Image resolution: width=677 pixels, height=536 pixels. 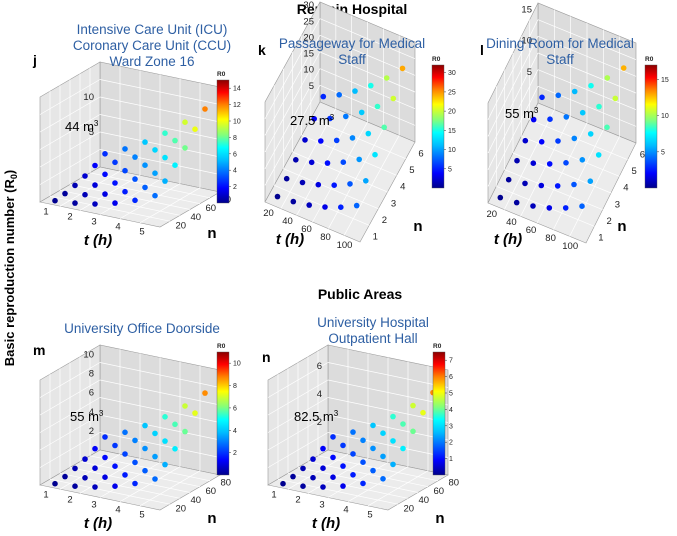 What do you see at coordinates (308, 21) in the screenshot?
I see `z-tick-label: 25` at bounding box center [308, 21].